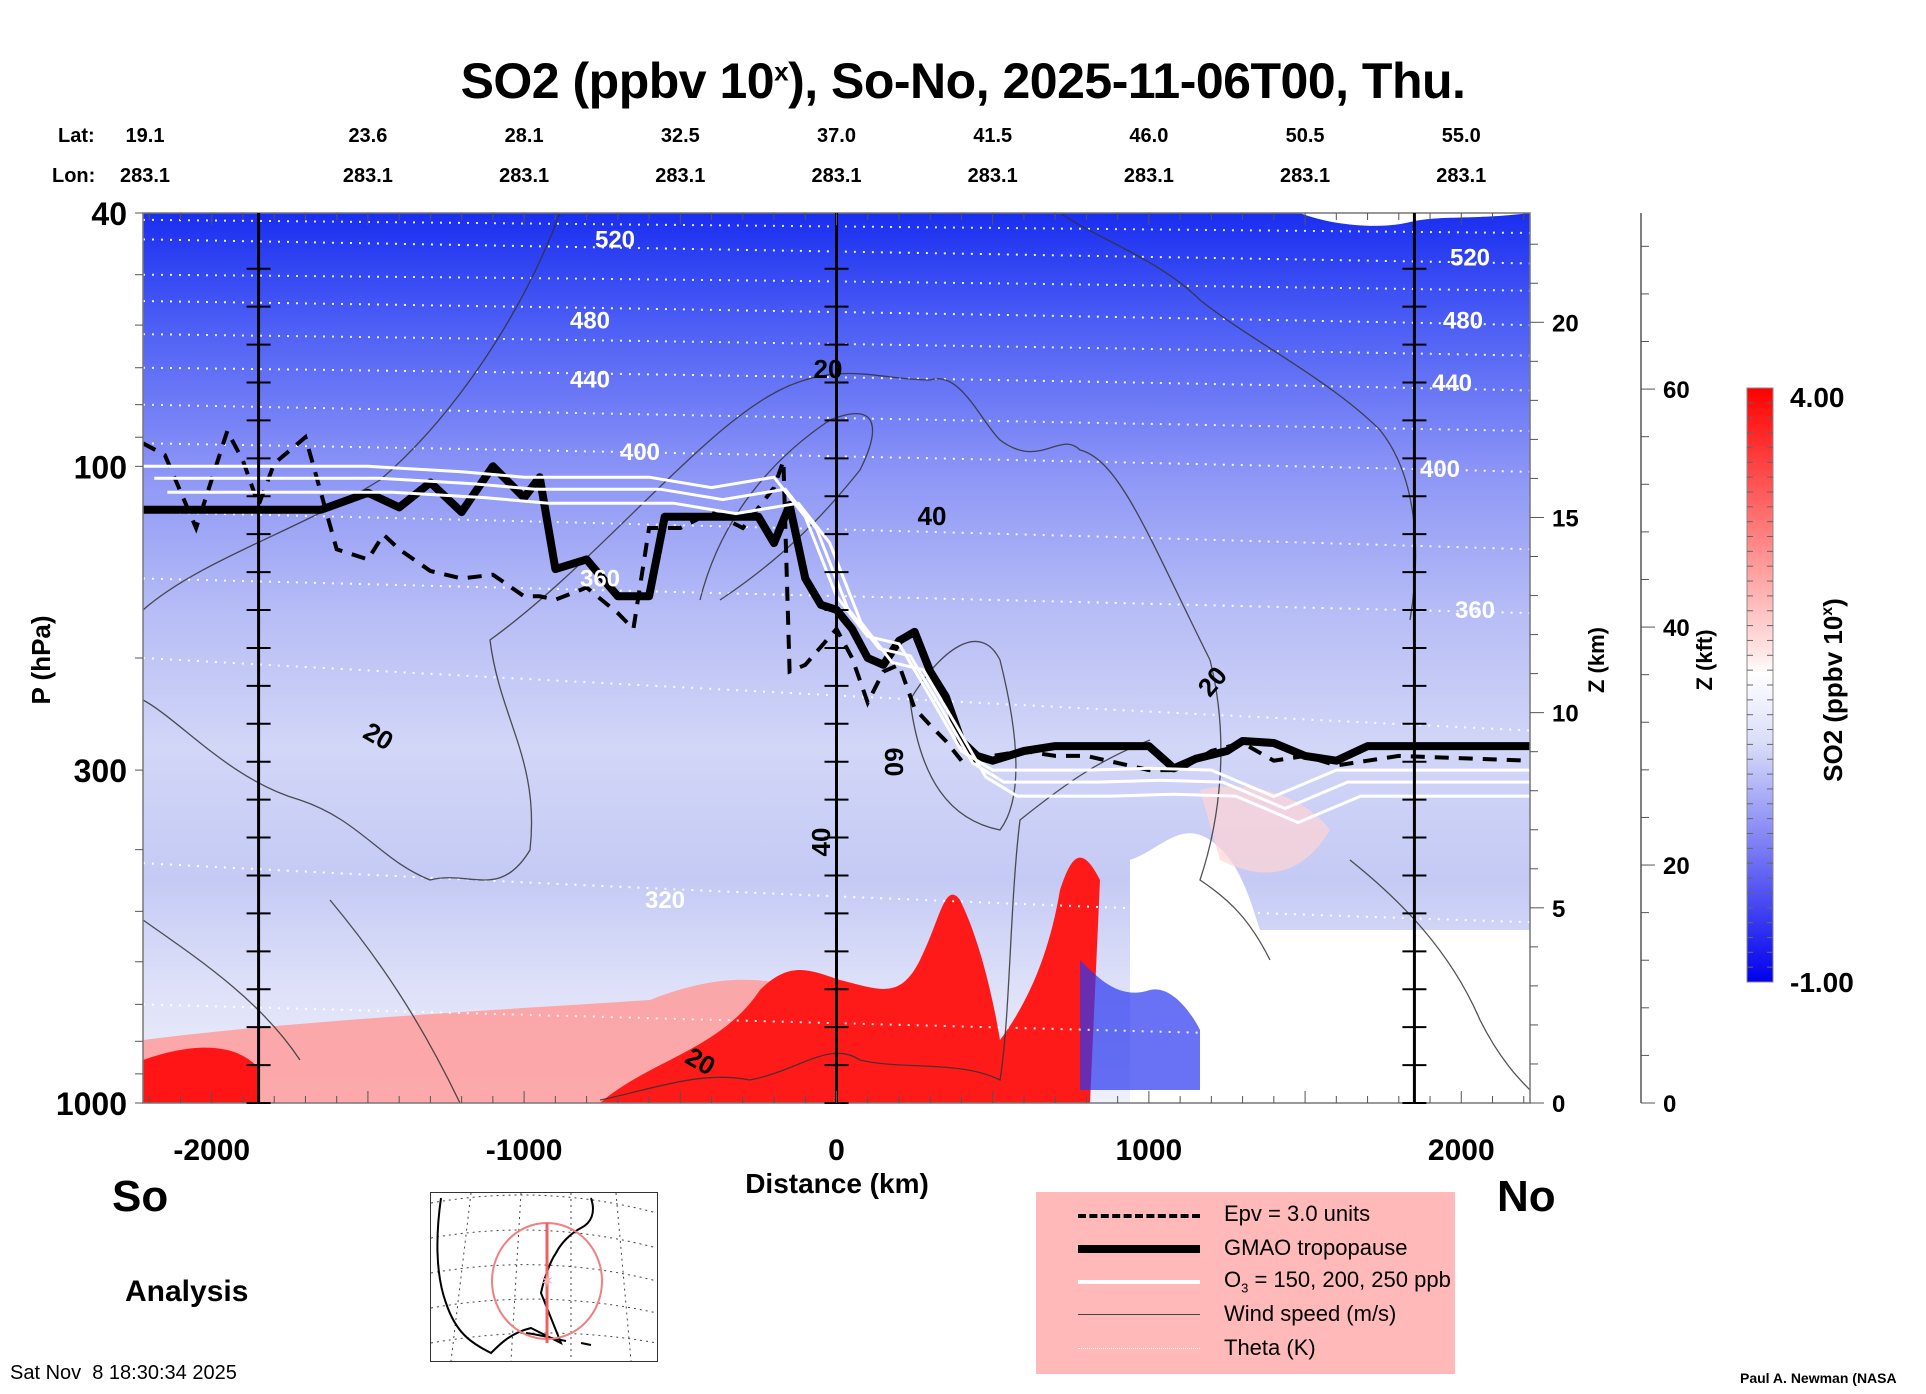  What do you see at coordinates (617, 81) in the screenshot?
I see `title-text: SO2 (ppbv 10` at bounding box center [617, 81].